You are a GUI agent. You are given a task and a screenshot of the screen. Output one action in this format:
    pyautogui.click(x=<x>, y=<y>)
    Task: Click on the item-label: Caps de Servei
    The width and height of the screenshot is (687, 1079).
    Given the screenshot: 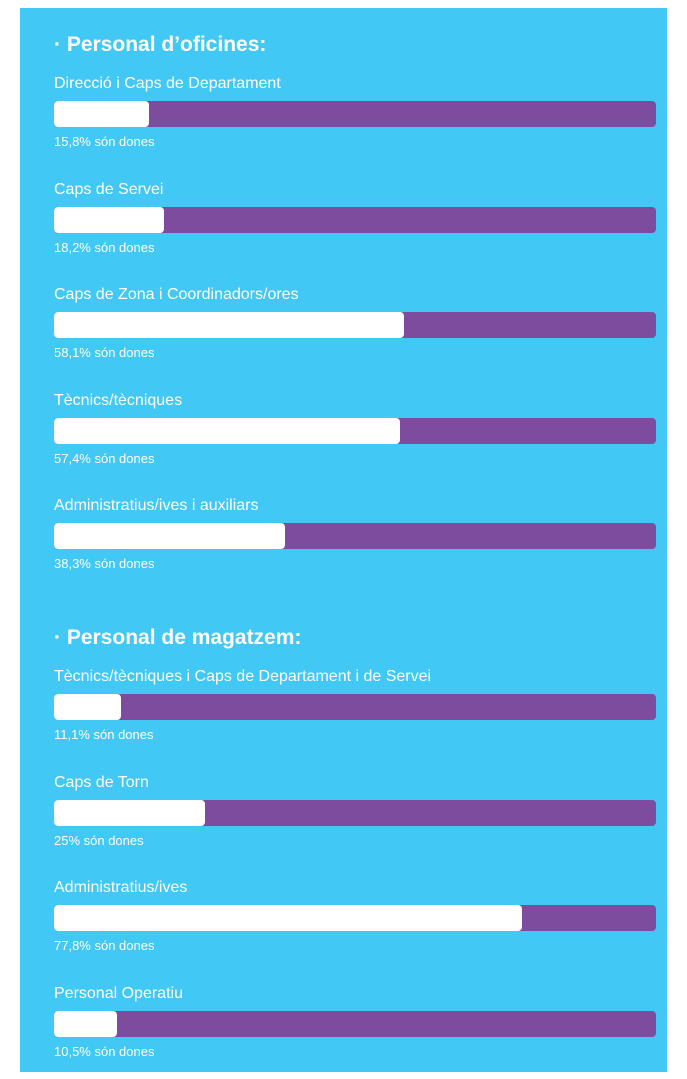 What is the action you would take?
    pyautogui.click(x=109, y=189)
    